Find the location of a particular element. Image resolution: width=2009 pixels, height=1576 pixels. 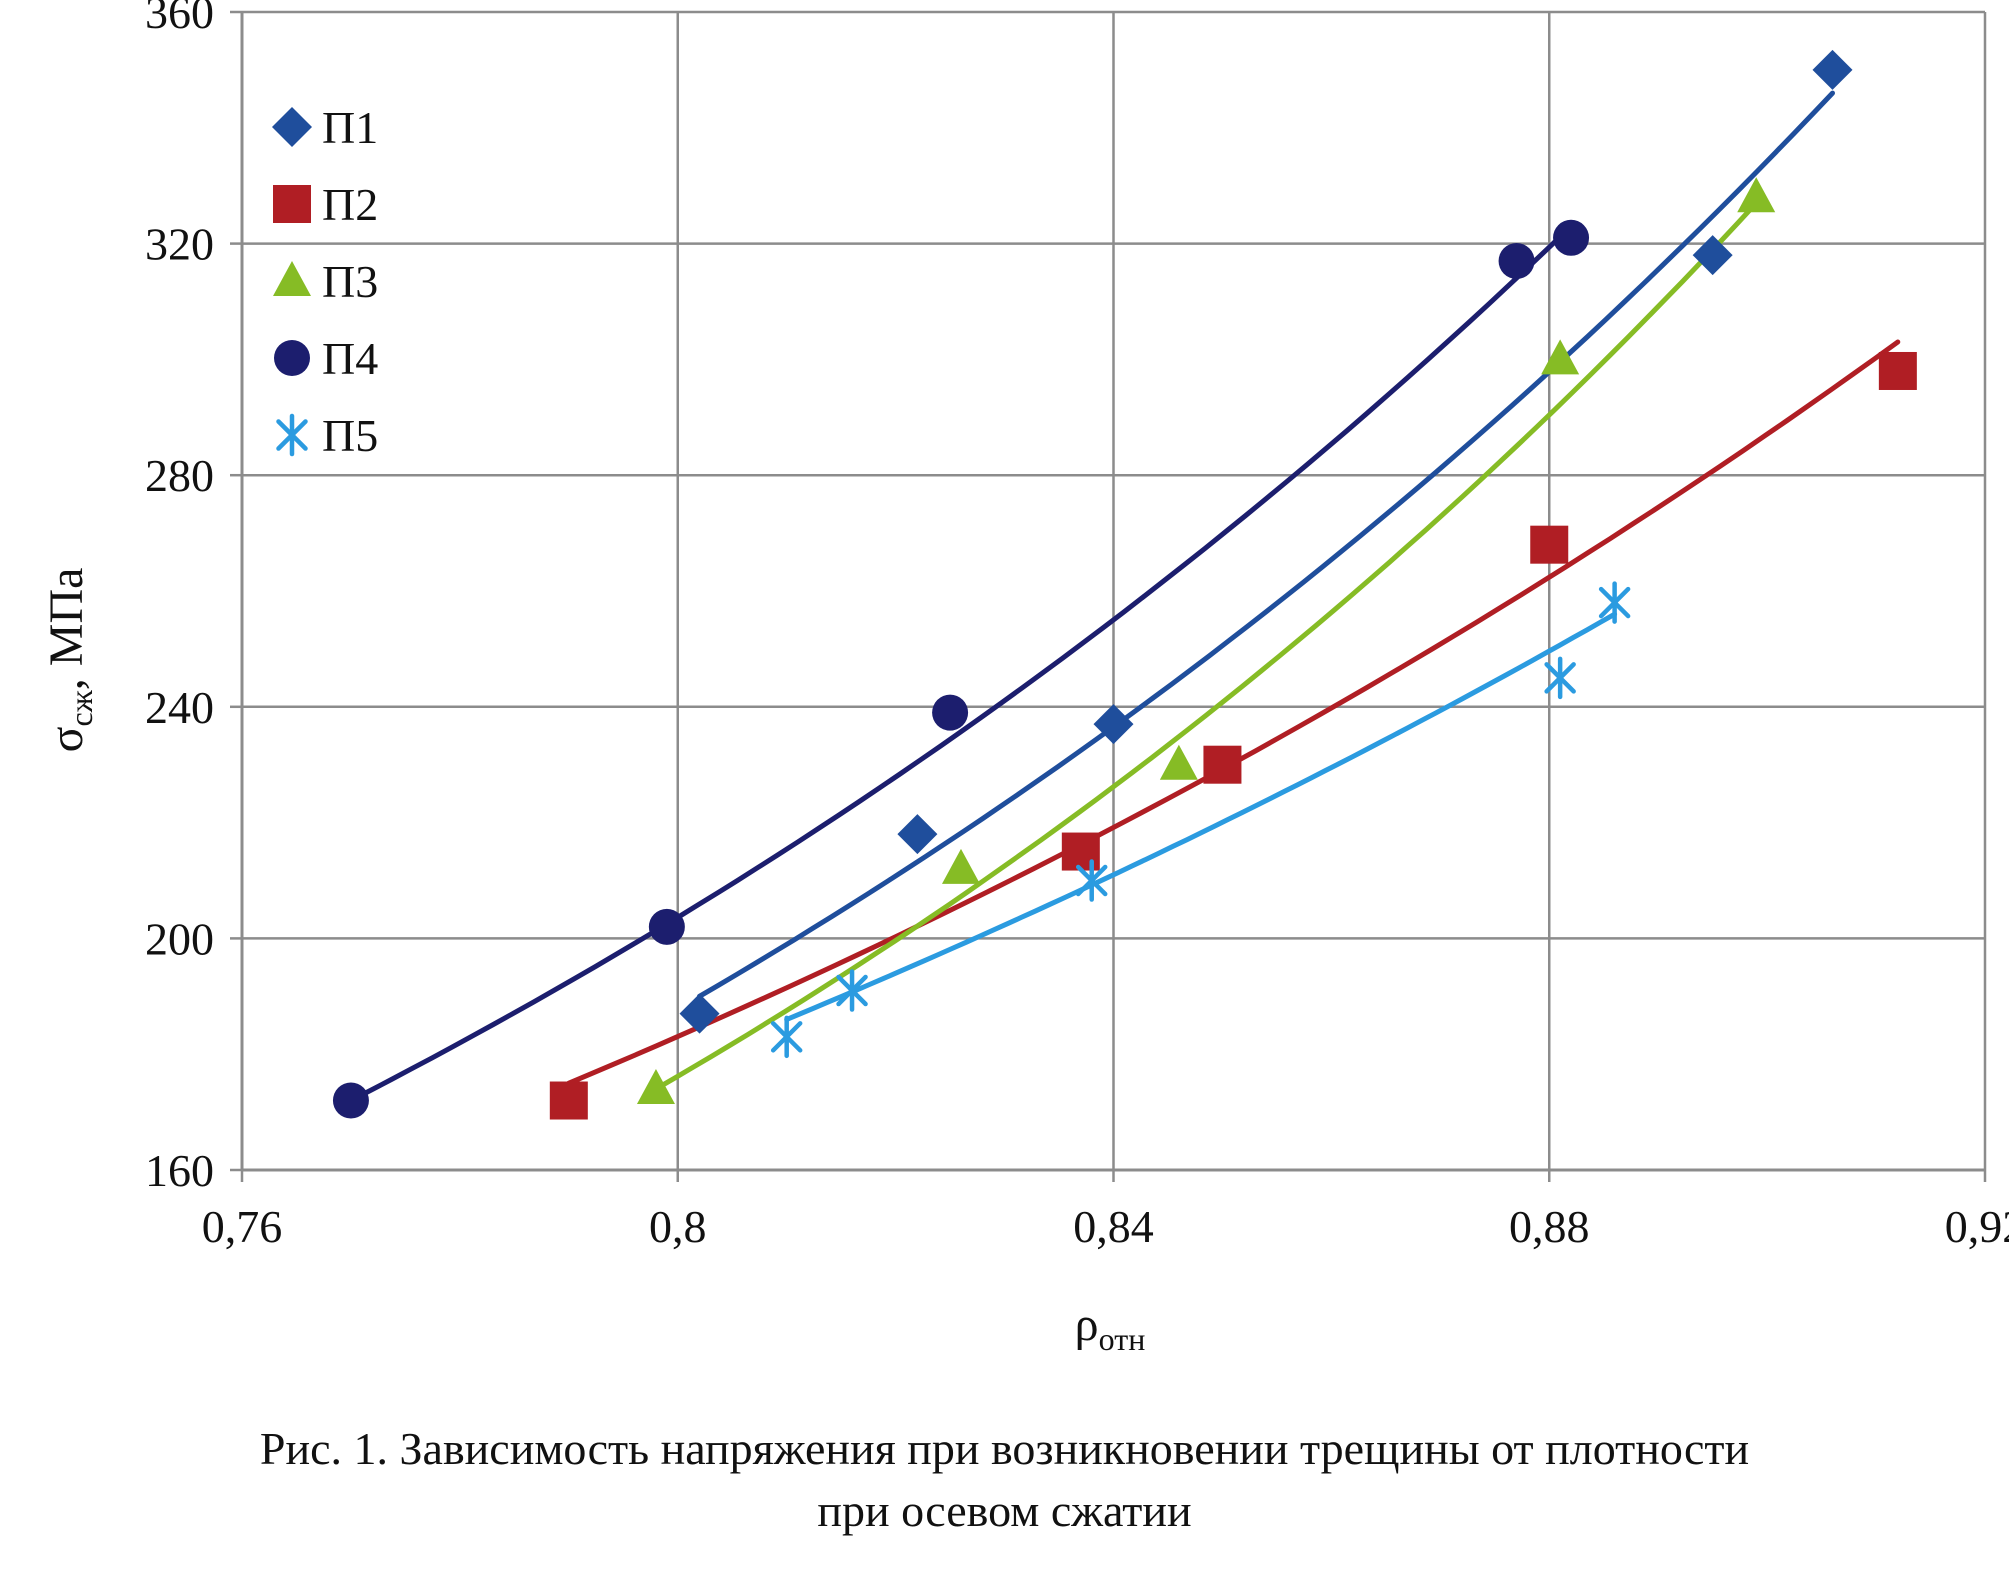

legend-label: П4 is located at coordinates (350, 358).